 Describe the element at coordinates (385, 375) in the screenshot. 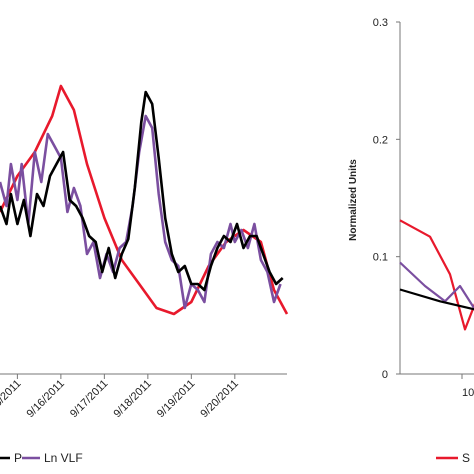

I see `right-y-tick-label: 0` at that location.